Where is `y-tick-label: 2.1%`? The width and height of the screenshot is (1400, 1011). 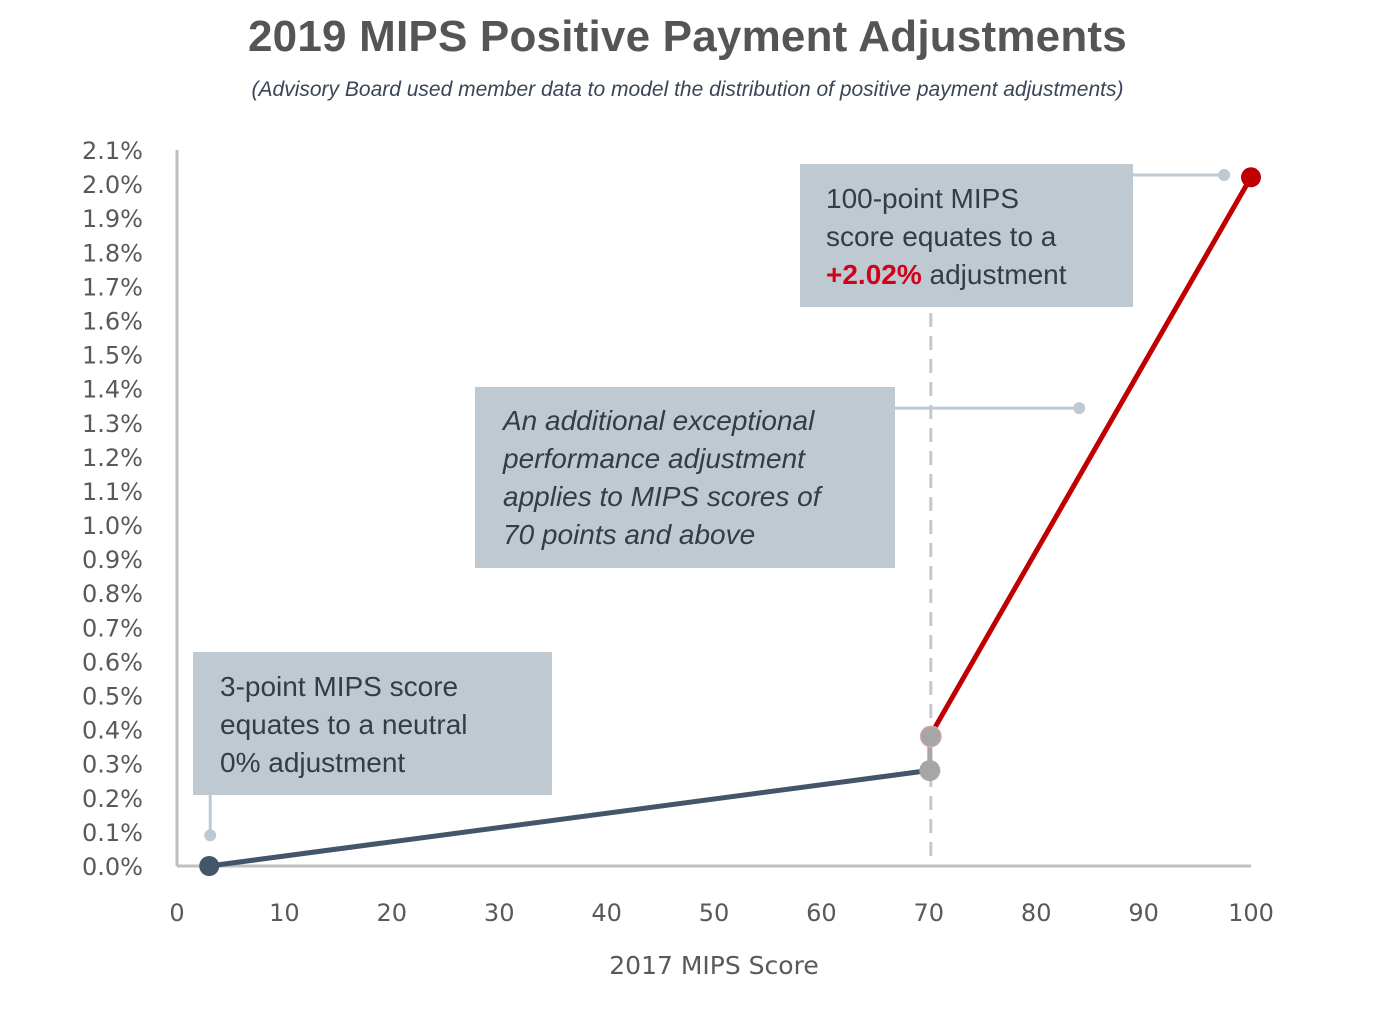 y-tick-label: 2.1% is located at coordinates (112, 151).